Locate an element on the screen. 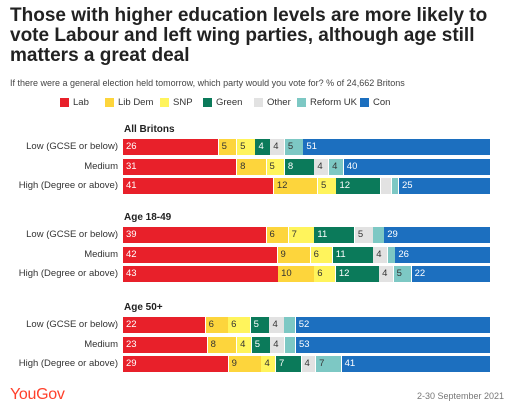  data-label: 53 is located at coordinates (304, 344).